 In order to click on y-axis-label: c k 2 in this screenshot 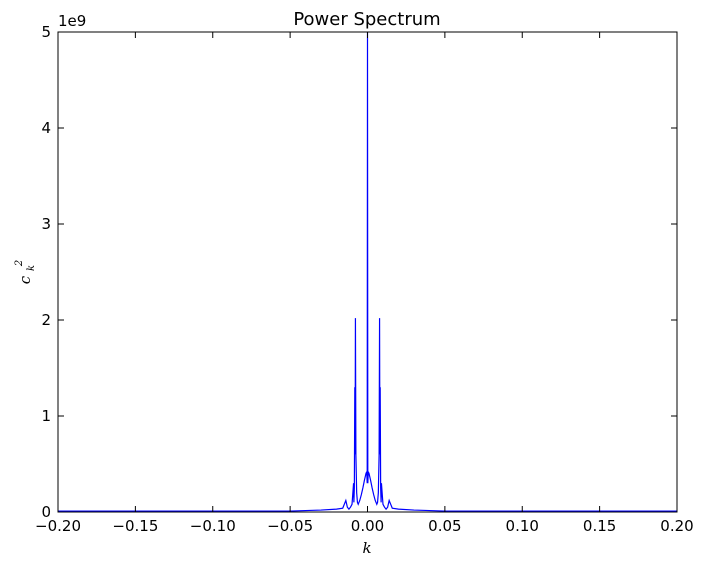, I will do `click(26, 272)`.